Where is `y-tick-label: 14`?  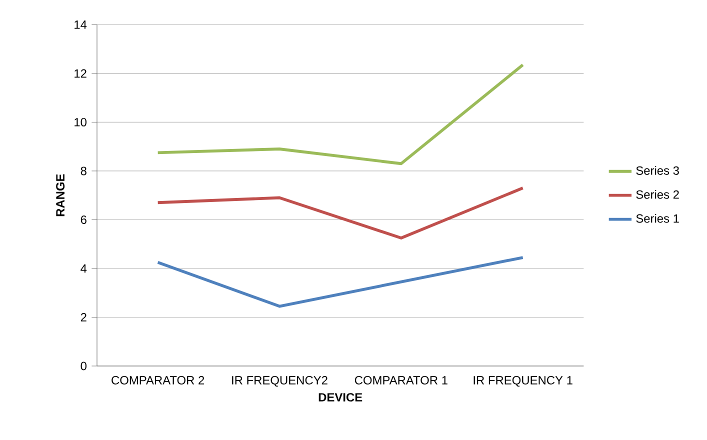 y-tick-label: 14 is located at coordinates (80, 24).